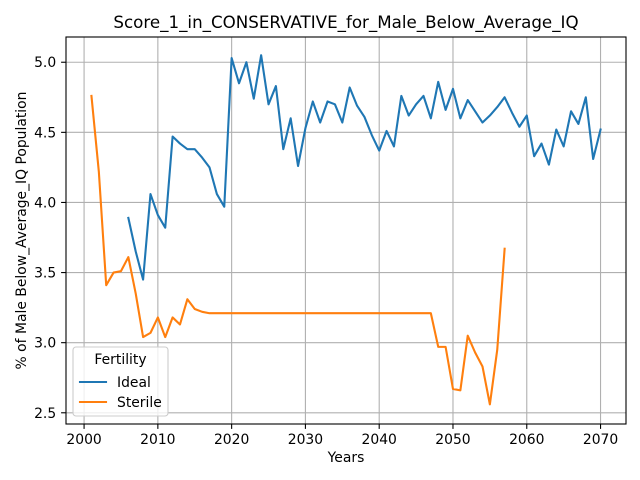 This screenshot has height=480, width=640. What do you see at coordinates (45, 414) in the screenshot?
I see `y-tick-label: 2.5` at bounding box center [45, 414].